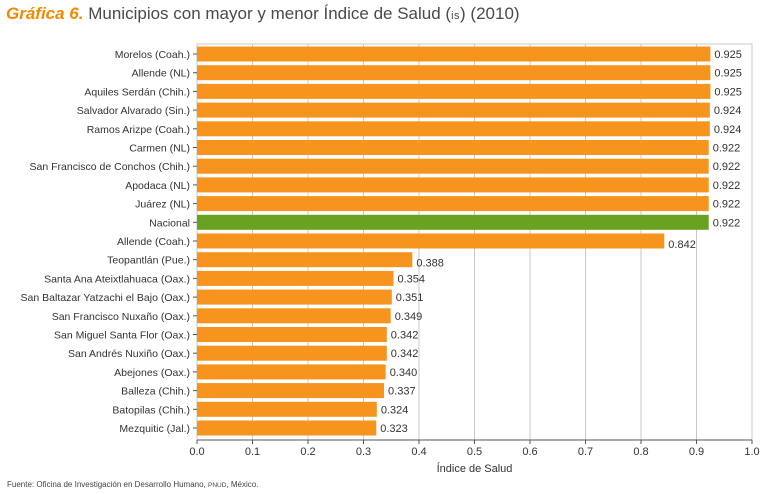  What do you see at coordinates (529, 452) in the screenshot?
I see `x-tick-label: 0.6` at bounding box center [529, 452].